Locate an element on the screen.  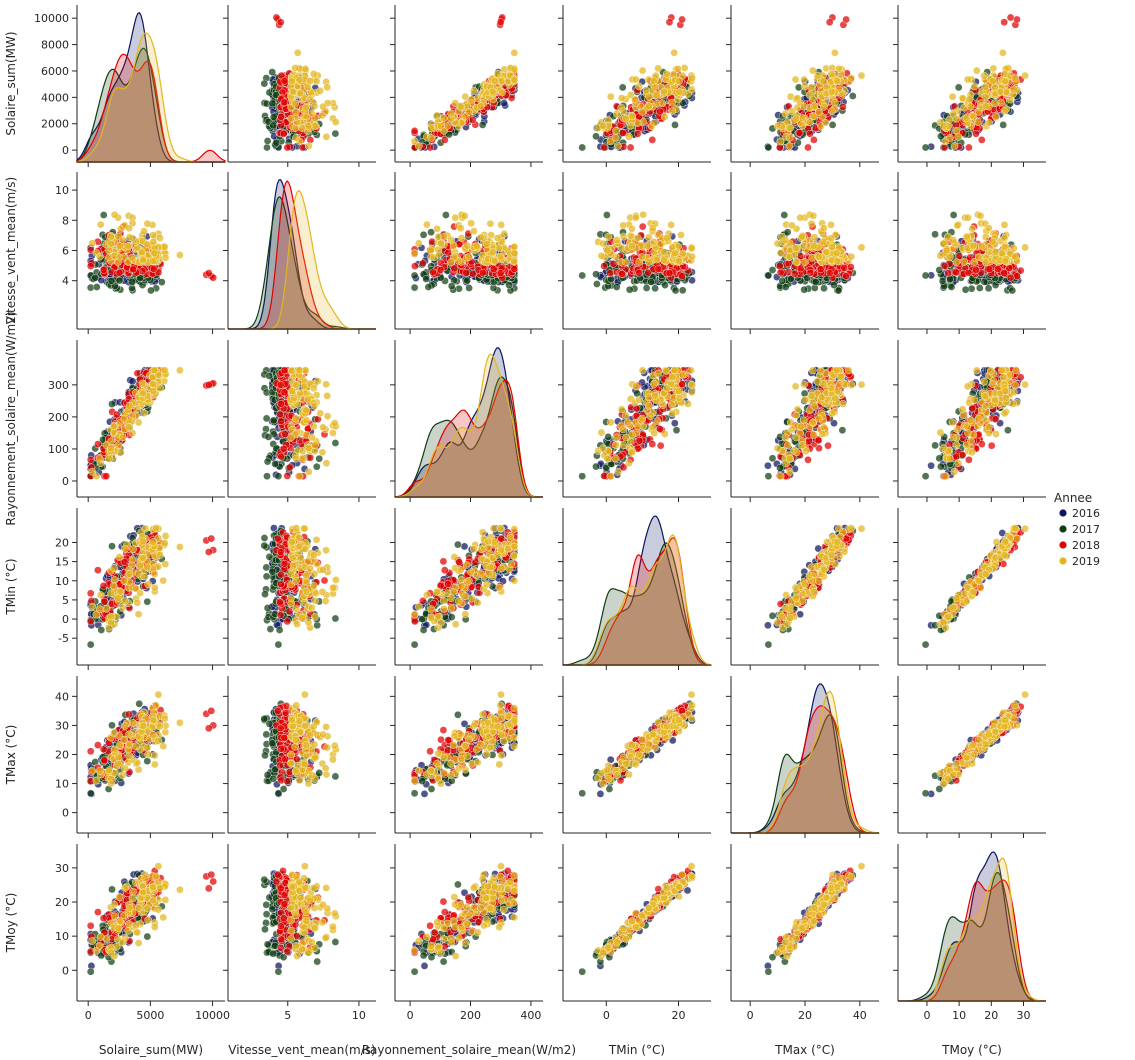
panel-vitesse-vent-mean-m-s-vs-rayonnement-solaire-mean-w-m2 is located at coordinates (466, 253).